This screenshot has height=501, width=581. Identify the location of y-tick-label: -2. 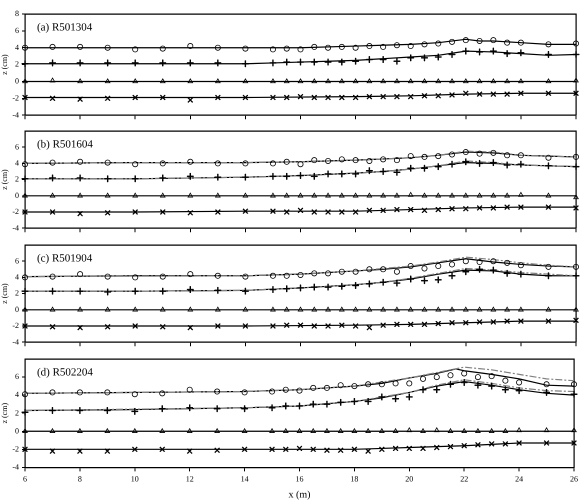
(15, 211).